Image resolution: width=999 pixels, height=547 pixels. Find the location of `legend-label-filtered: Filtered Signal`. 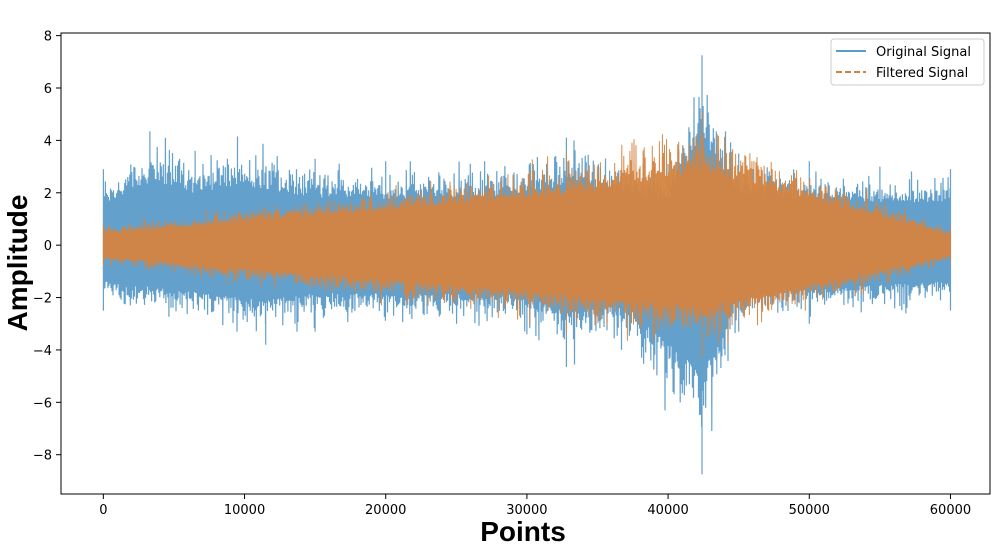

legend-label-filtered: Filtered Signal is located at coordinates (922, 73).